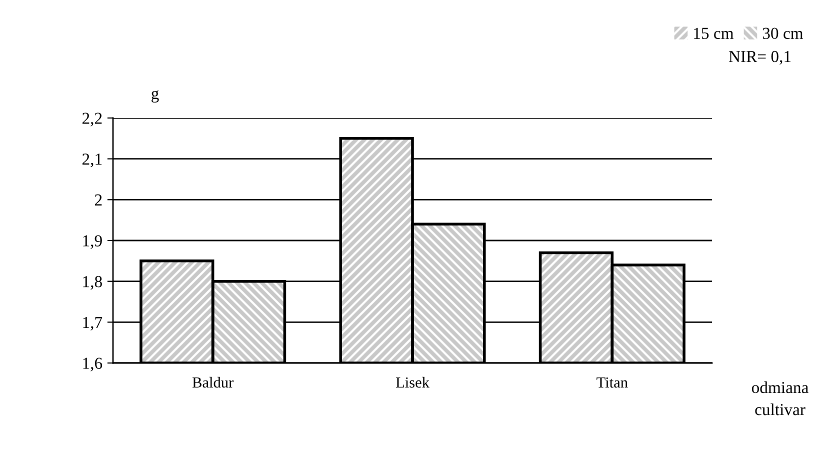 This screenshot has width=815, height=470. I want to click on text: NIR= 0,1, so click(759, 57).